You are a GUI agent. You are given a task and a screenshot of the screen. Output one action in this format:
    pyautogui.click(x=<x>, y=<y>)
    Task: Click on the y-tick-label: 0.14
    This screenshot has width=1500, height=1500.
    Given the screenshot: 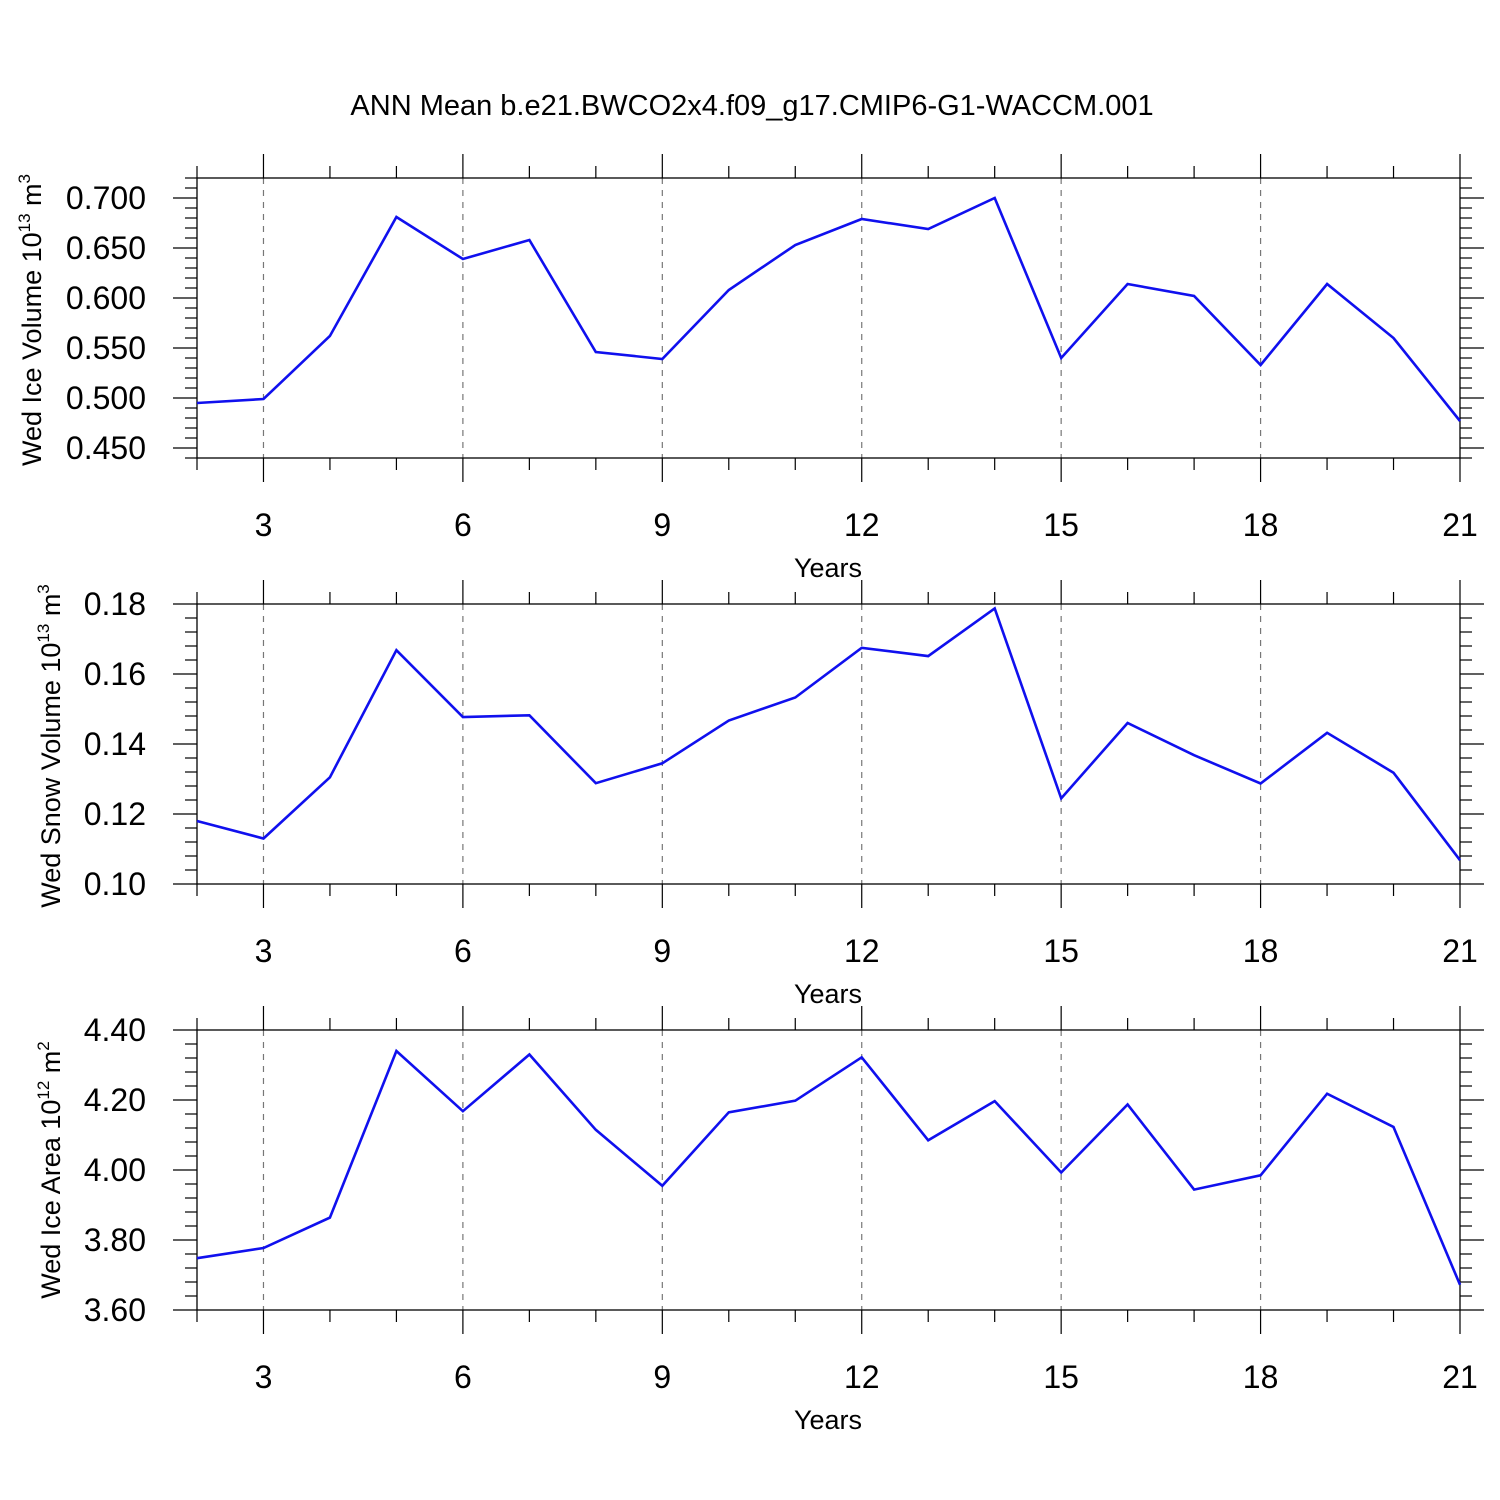 What is the action you would take?
    pyautogui.click(x=115, y=744)
    